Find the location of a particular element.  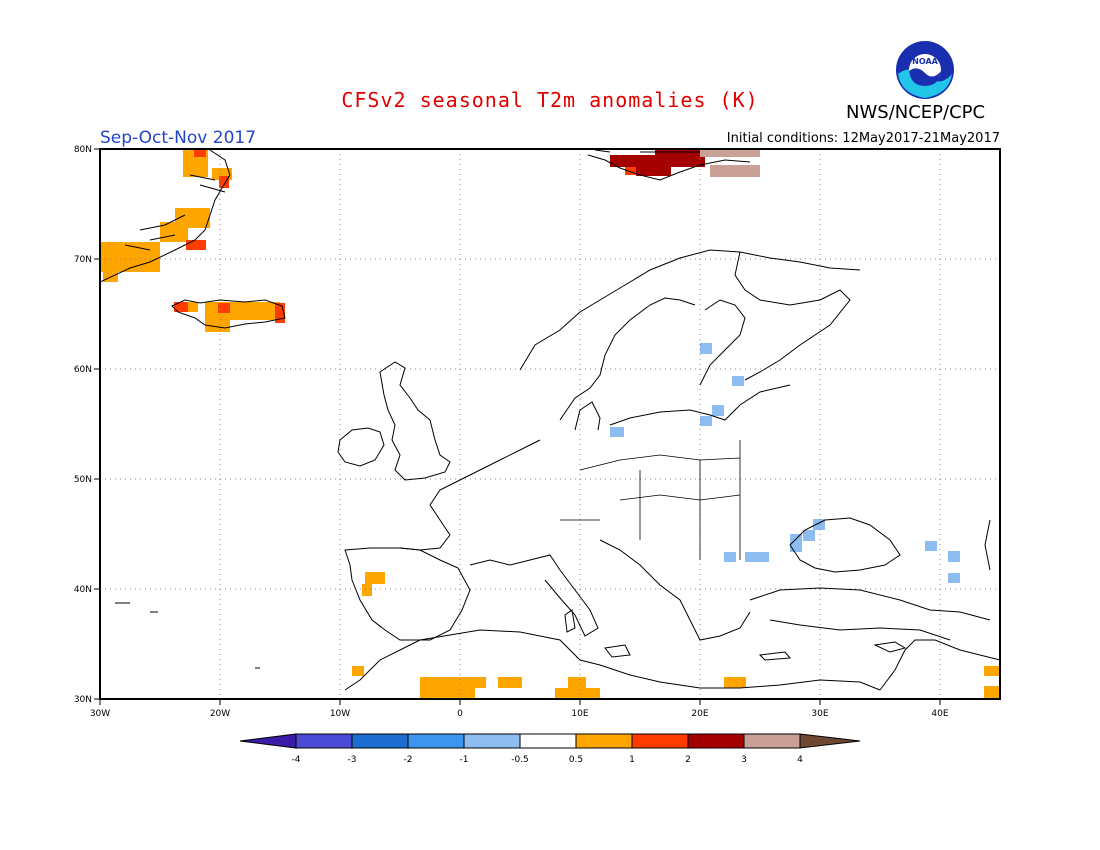

noaa-logo: NOAA is located at coordinates (925, 70).